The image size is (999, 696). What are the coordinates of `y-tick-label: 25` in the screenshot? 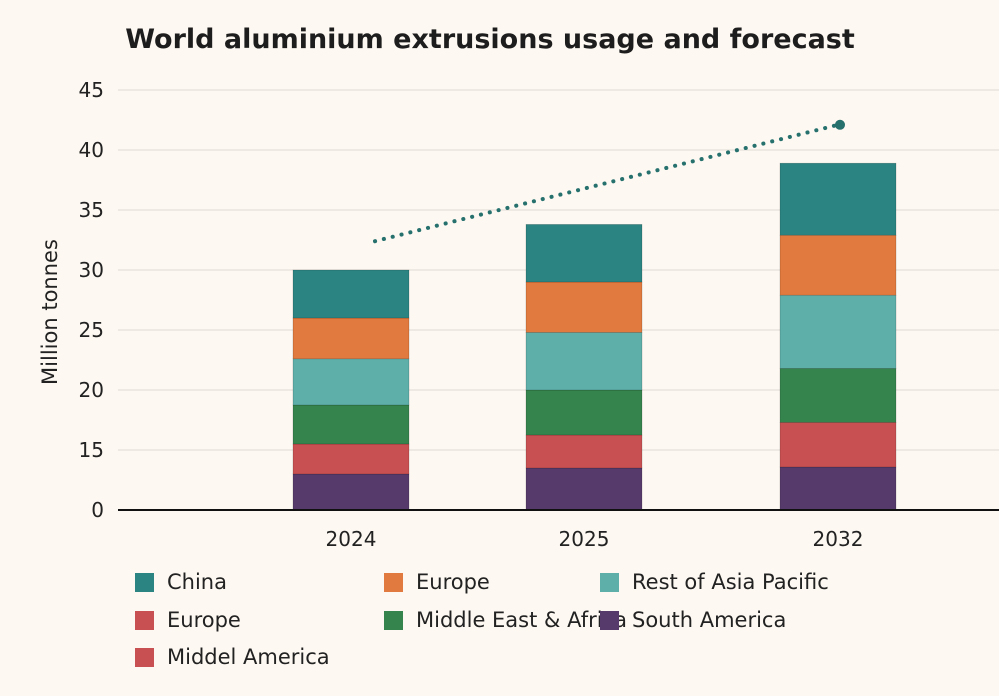 It's located at (91, 330).